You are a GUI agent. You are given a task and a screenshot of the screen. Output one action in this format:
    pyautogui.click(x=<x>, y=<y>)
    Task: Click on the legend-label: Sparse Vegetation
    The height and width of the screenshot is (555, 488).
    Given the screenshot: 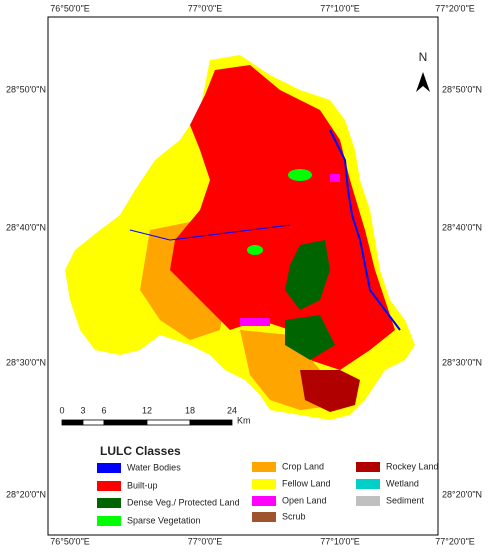 What is the action you would take?
    pyautogui.click(x=164, y=520)
    